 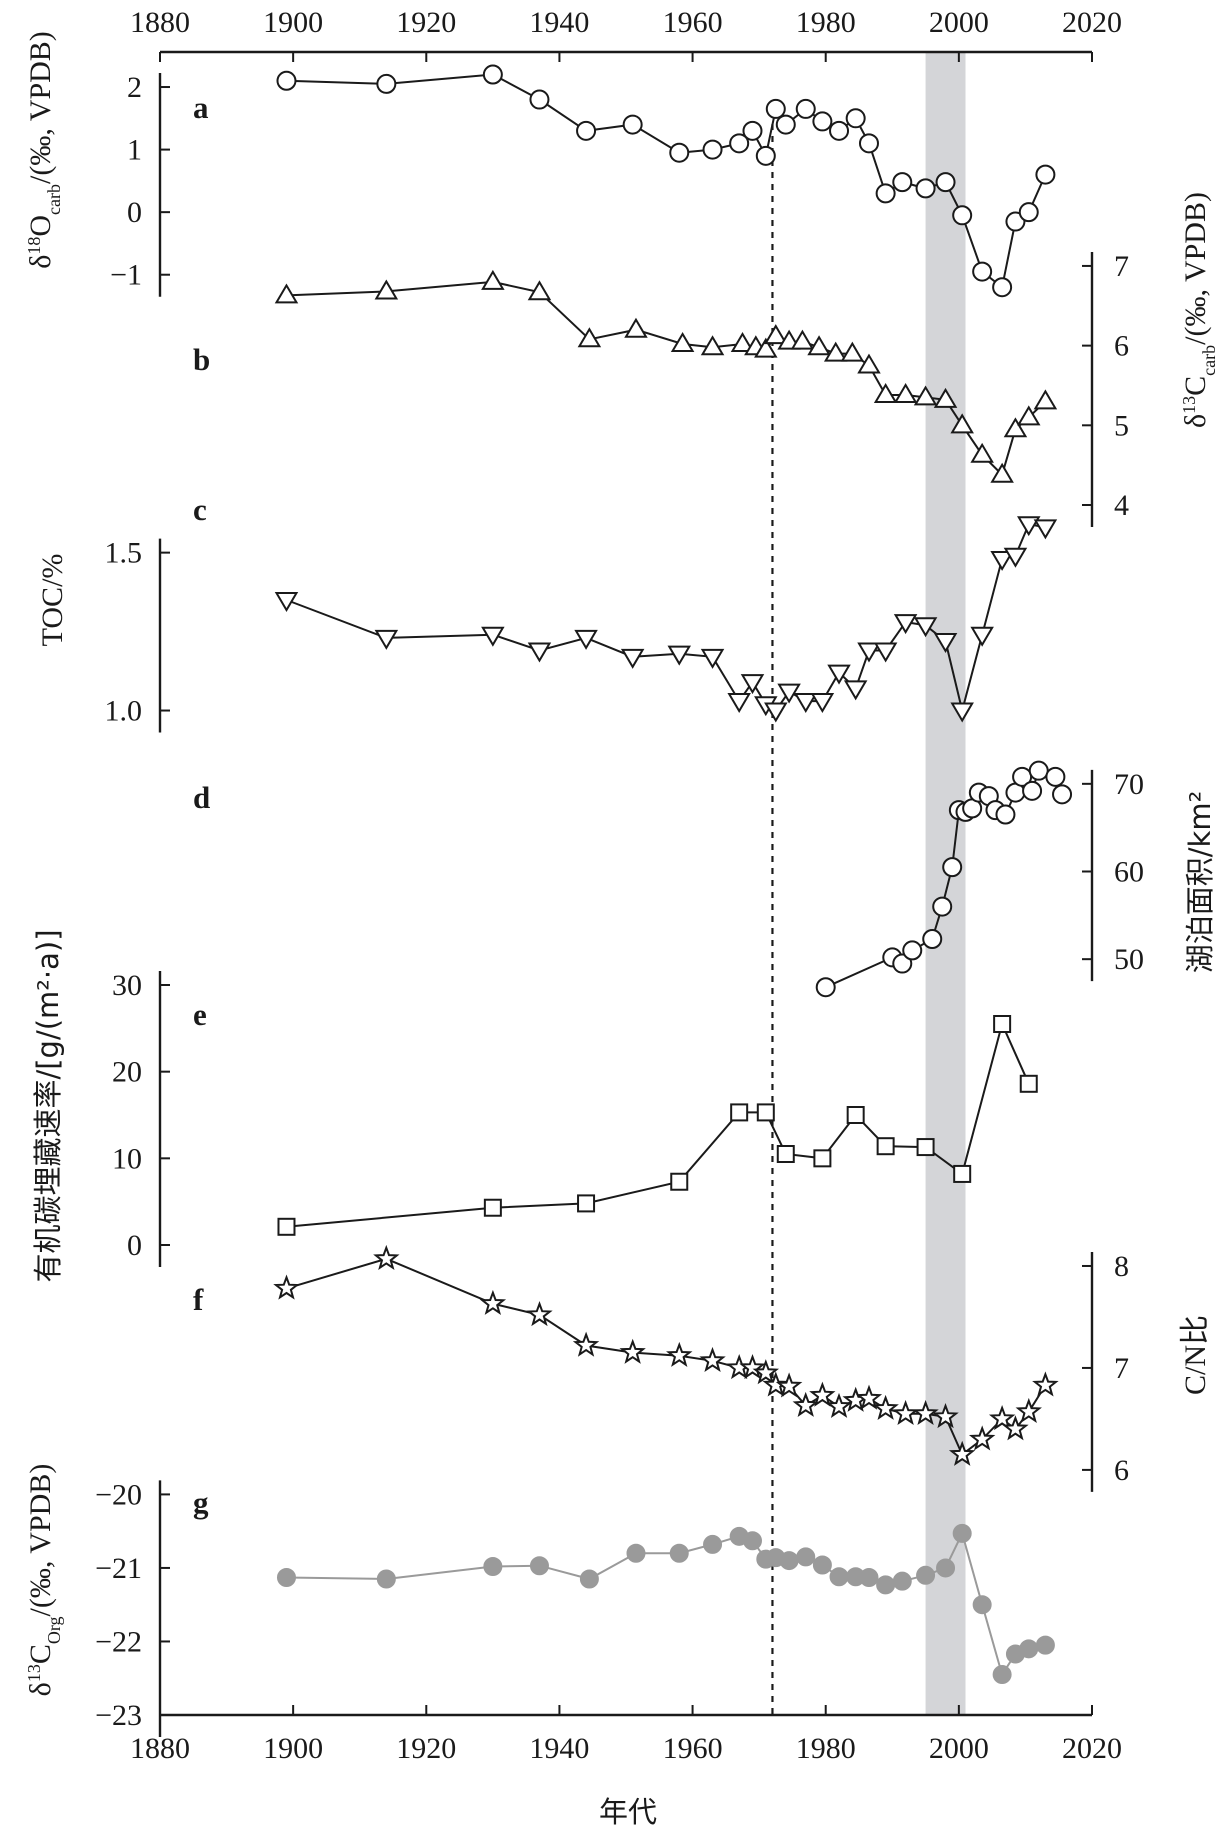 I want to click on panel-a, so click(x=607, y=181).